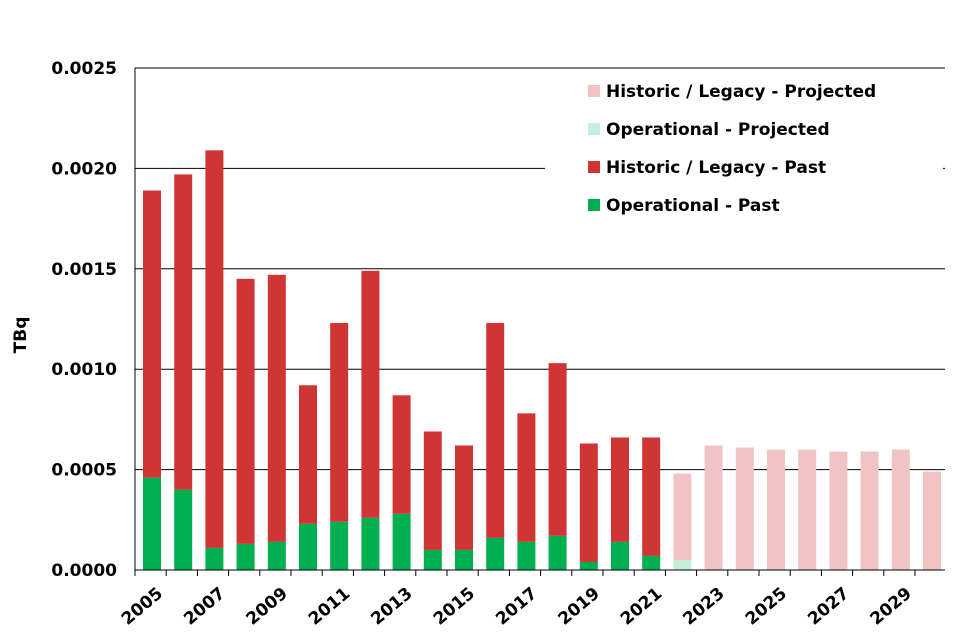 The width and height of the screenshot is (960, 640). What do you see at coordinates (142, 607) in the screenshot?
I see `x-tick-label: 2005` at bounding box center [142, 607].